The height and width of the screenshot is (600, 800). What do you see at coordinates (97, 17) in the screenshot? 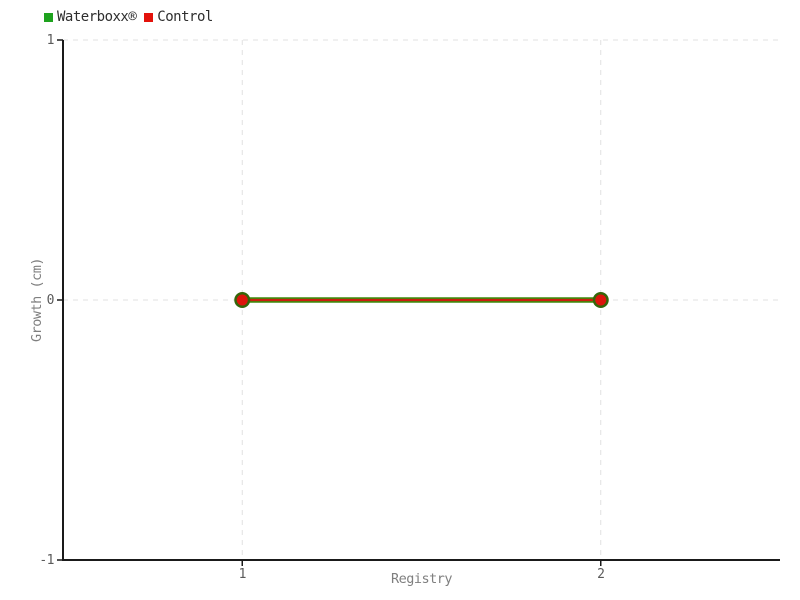
I see `legend-label-waterboxx: Waterboxx®` at bounding box center [97, 17].